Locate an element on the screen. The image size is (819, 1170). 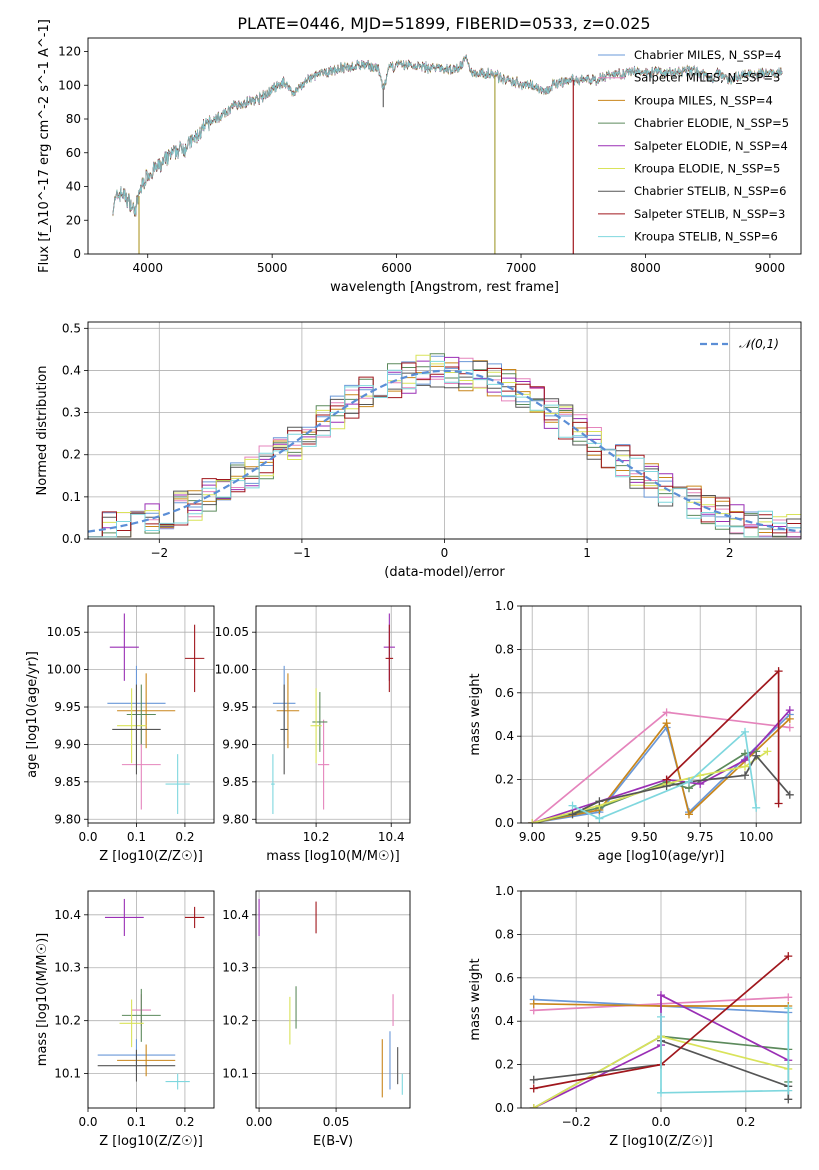
mass-vs-ebv-panel: 0.00 0.05 10.1 10.2 10.3 10.4 E(B-V) is located at coordinates (316, 1019).